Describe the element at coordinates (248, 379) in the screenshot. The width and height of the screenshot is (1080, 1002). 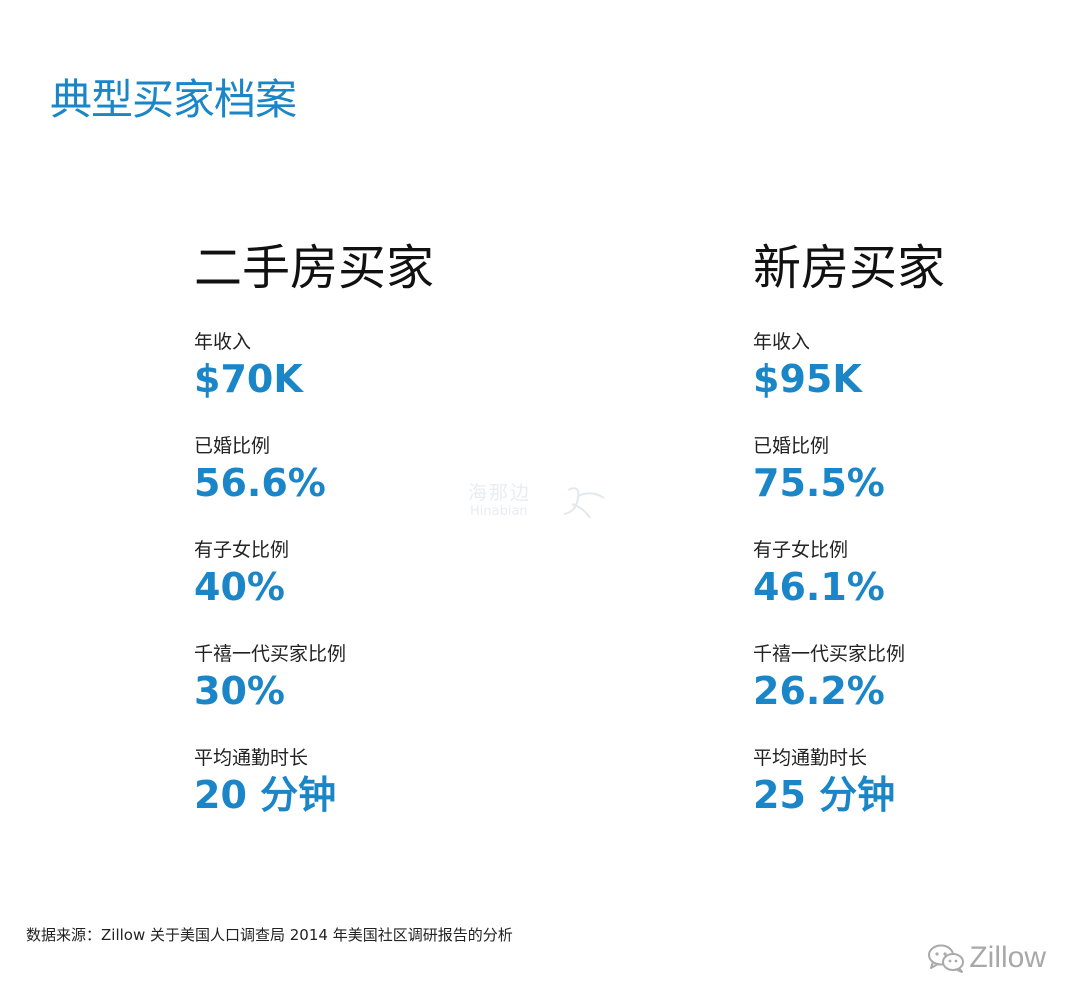
I see `metric-value: $70K` at that location.